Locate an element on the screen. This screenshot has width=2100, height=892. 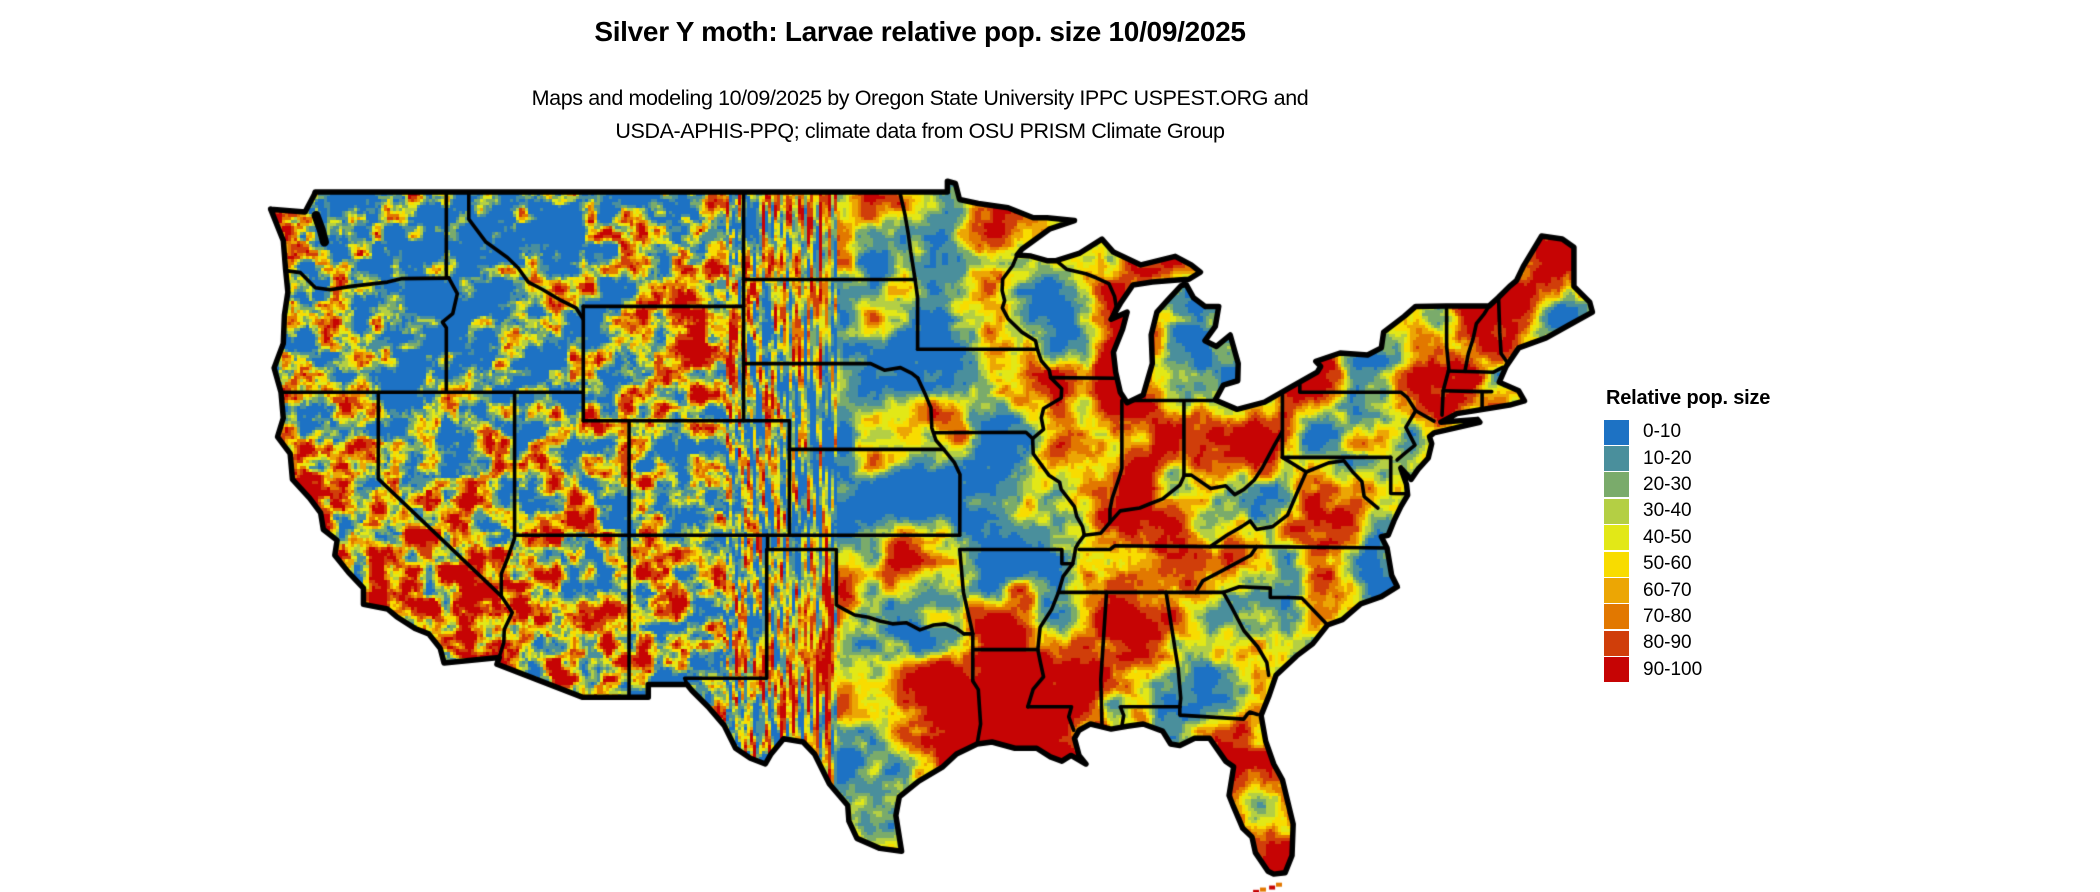
legend-label: 60-70 is located at coordinates (1667, 590).